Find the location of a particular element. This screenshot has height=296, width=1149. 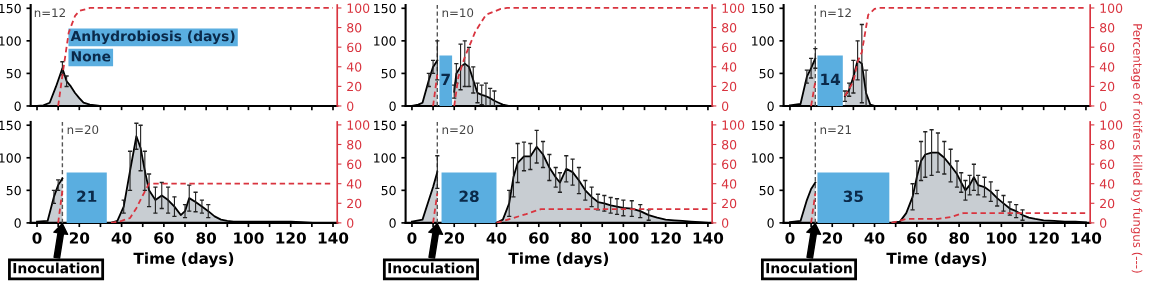

band-label: 28 is located at coordinates (469, 196).